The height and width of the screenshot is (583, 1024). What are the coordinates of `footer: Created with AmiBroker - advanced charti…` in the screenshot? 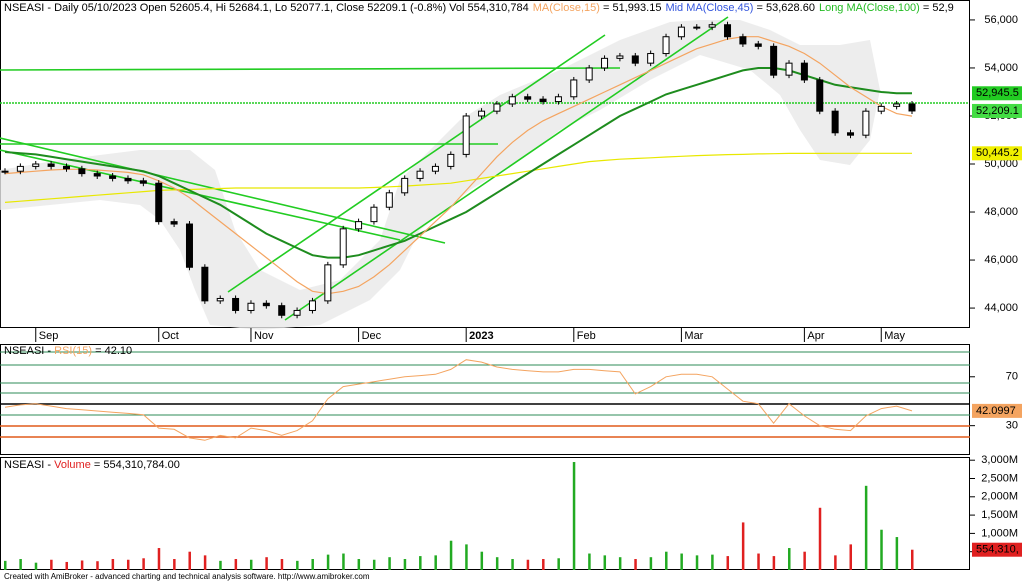 It's located at (187, 576).